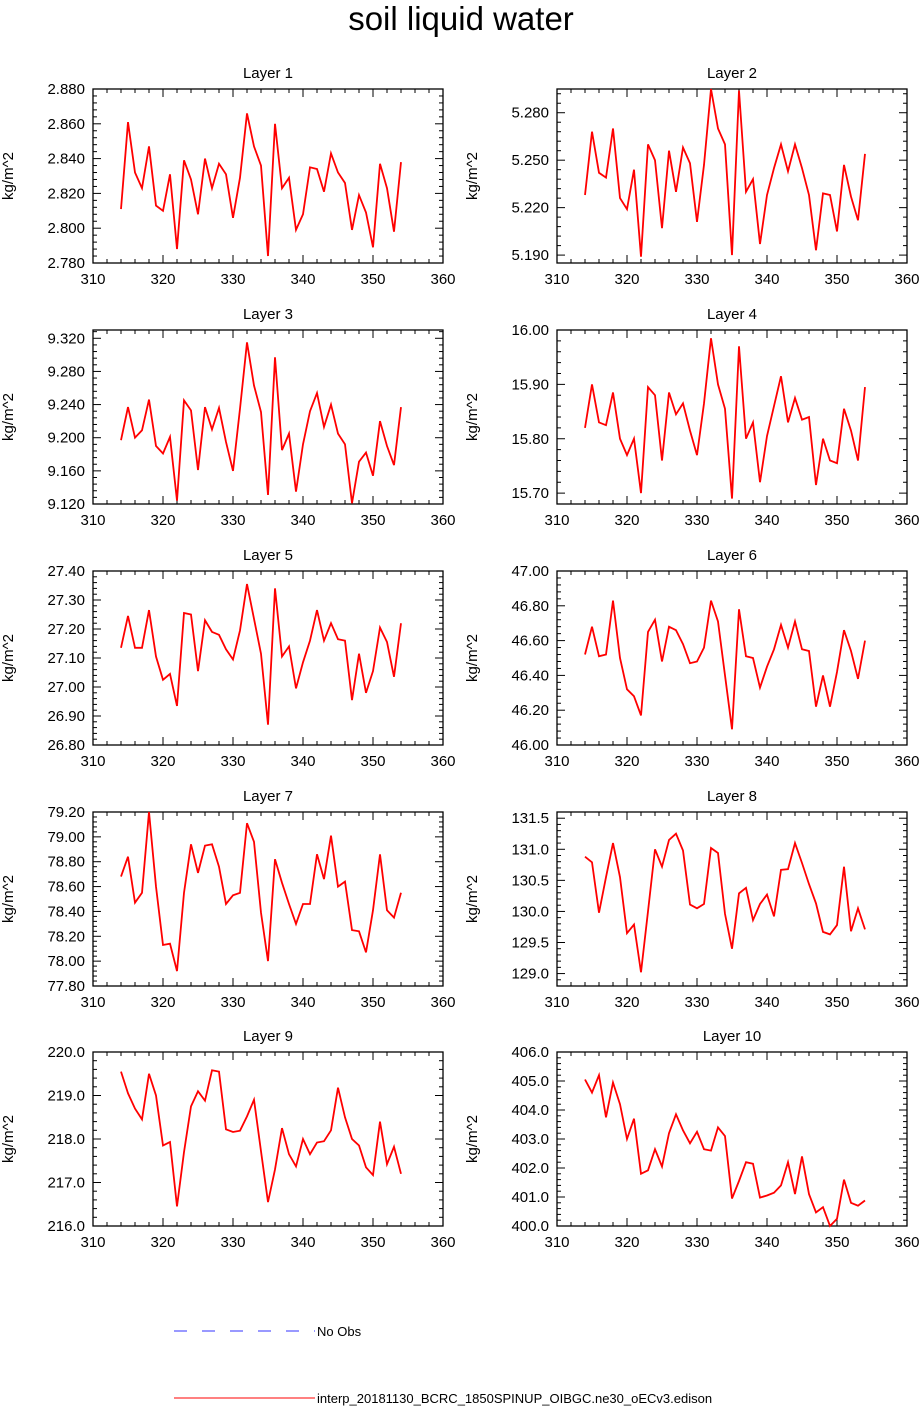 This screenshot has width=922, height=1411. What do you see at coordinates (530, 384) in the screenshot?
I see `y-tick-label: 15.90` at bounding box center [530, 384].